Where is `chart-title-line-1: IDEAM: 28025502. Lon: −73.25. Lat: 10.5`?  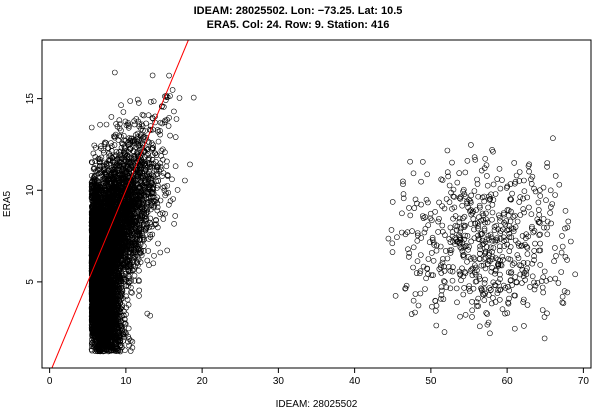
chart-title-line-1: IDEAM: 28025502. Lon: −73.25. Lat: 10.5 is located at coordinates (298, 11).